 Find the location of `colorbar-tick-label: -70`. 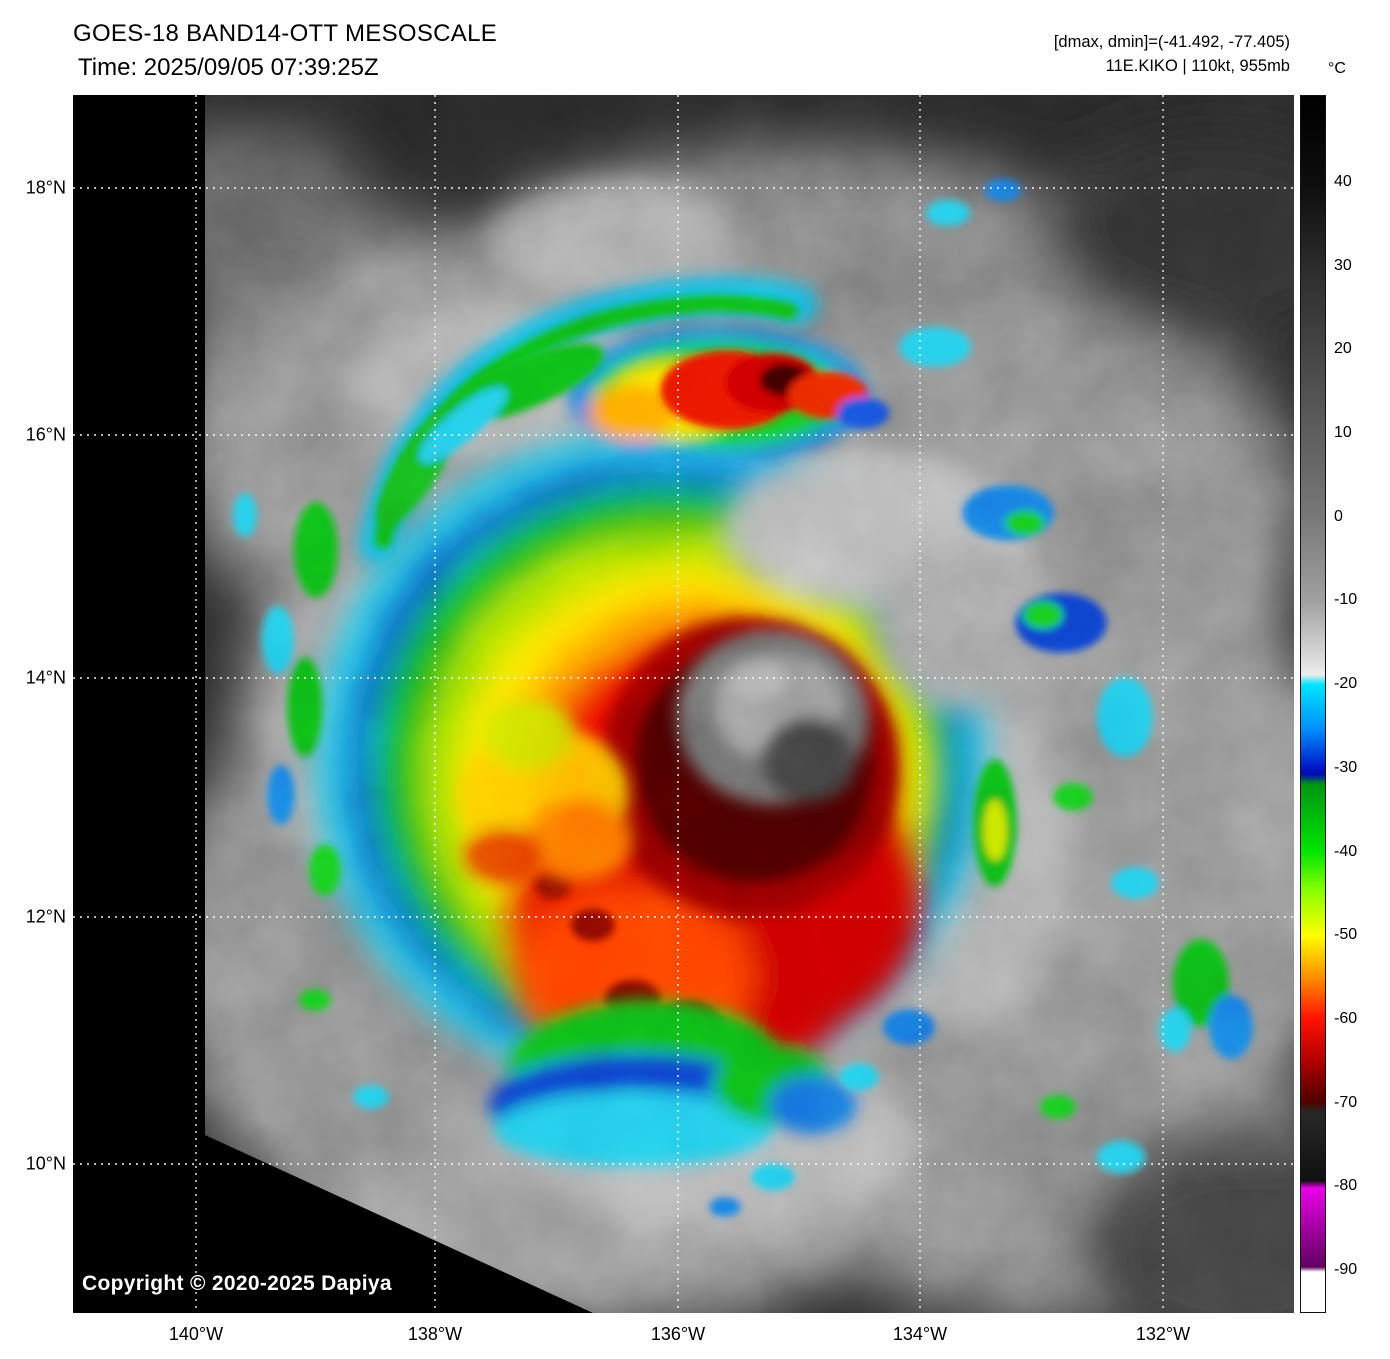

colorbar-tick-label: -70 is located at coordinates (1346, 1102).